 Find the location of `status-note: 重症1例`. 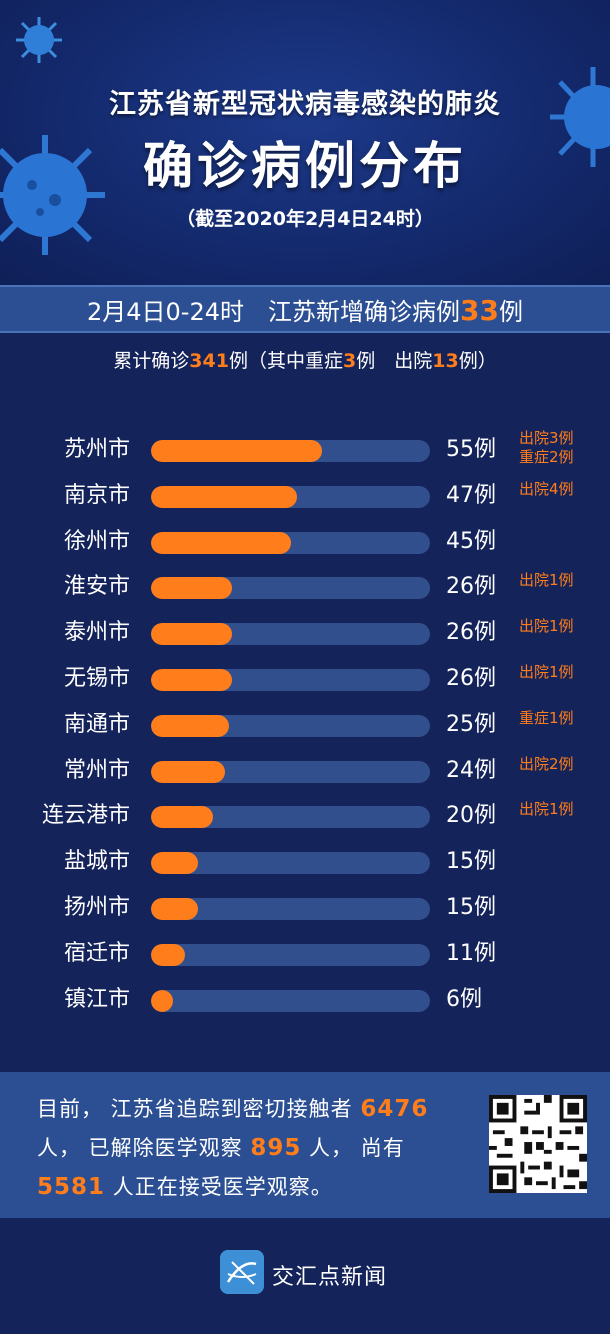

status-note: 重症1例 is located at coordinates (546, 718).